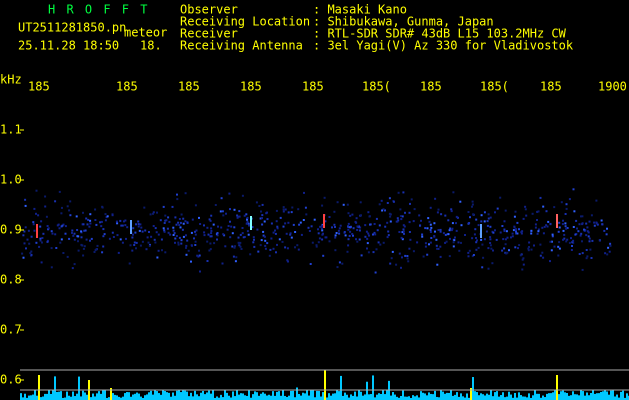 The width and height of the screenshot is (629, 400). Describe the element at coordinates (189, 87) in the screenshot. I see `time-label: 185` at that location.